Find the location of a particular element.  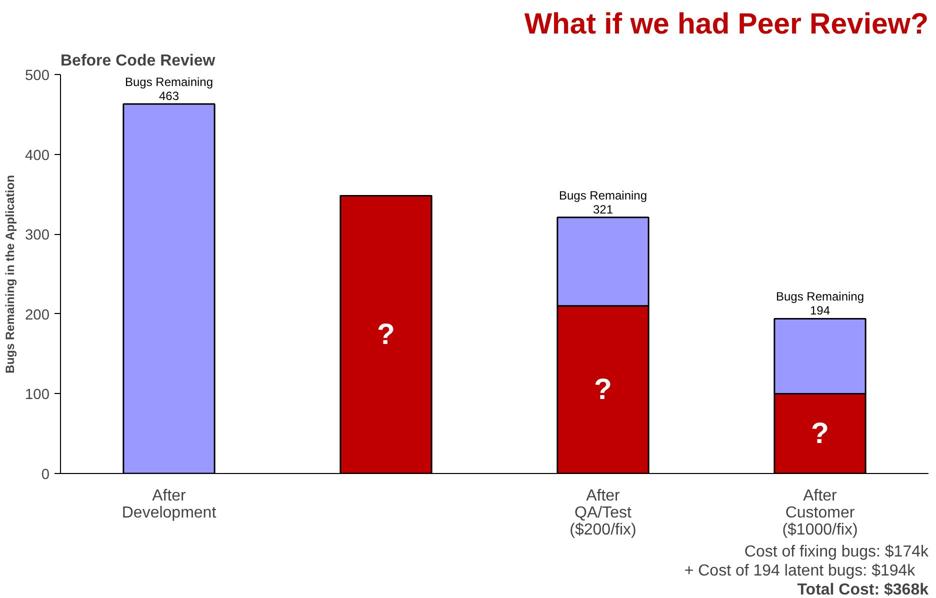

text: Total Cost: $368k is located at coordinates (863, 590).